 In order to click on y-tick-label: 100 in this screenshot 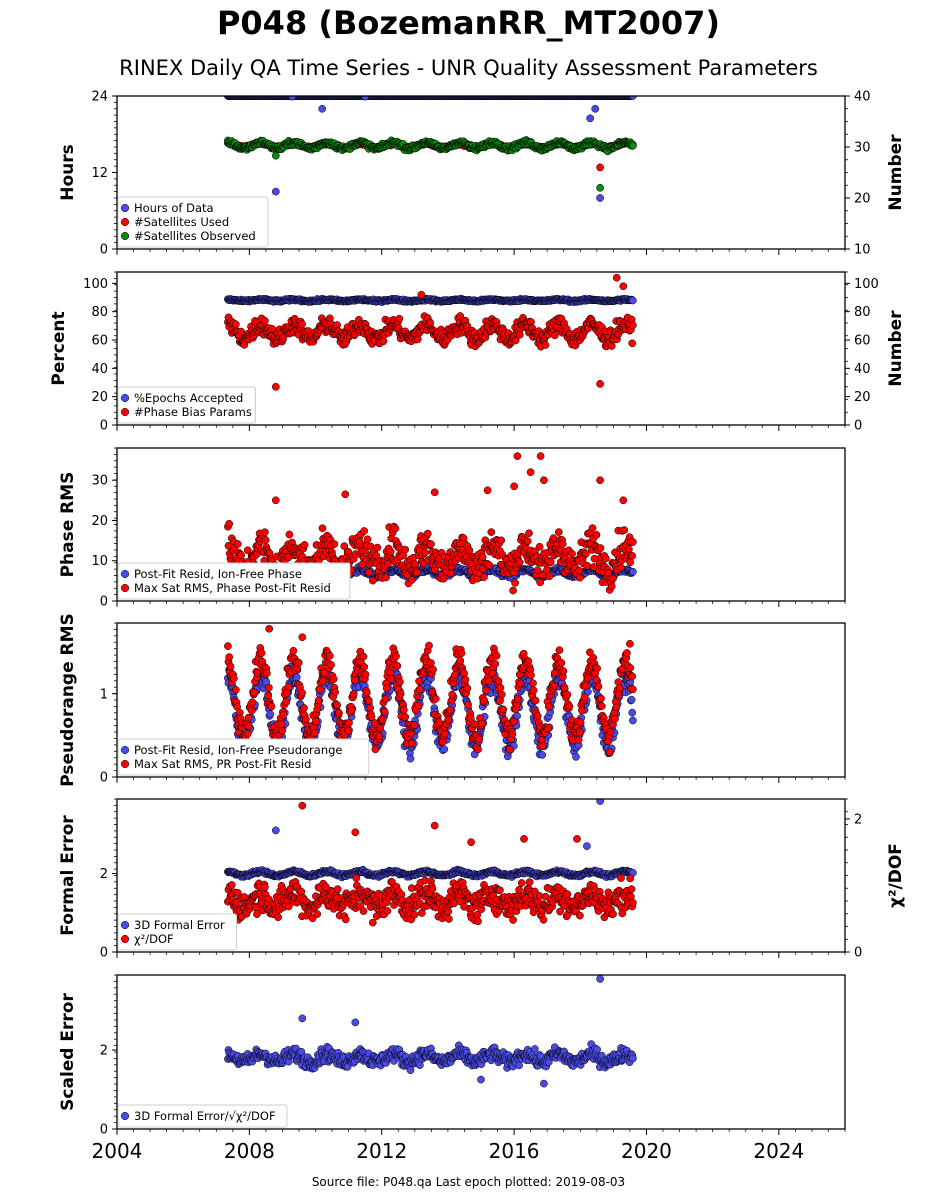, I will do `click(95, 284)`.